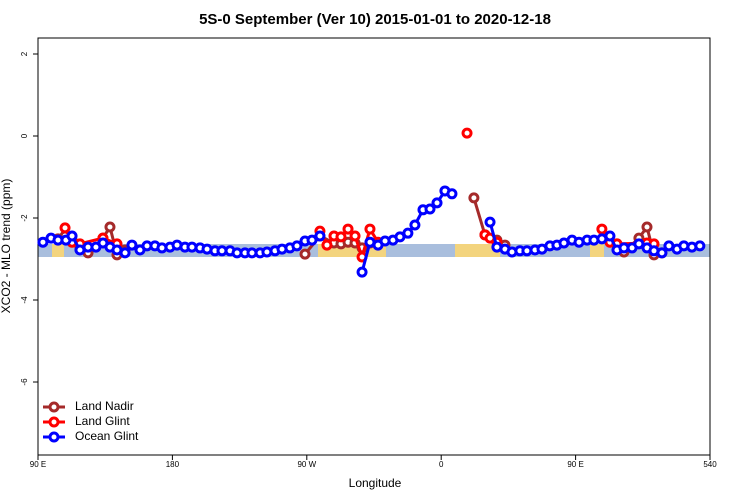  I want to click on legend-label: Land Glint, so click(102, 421).